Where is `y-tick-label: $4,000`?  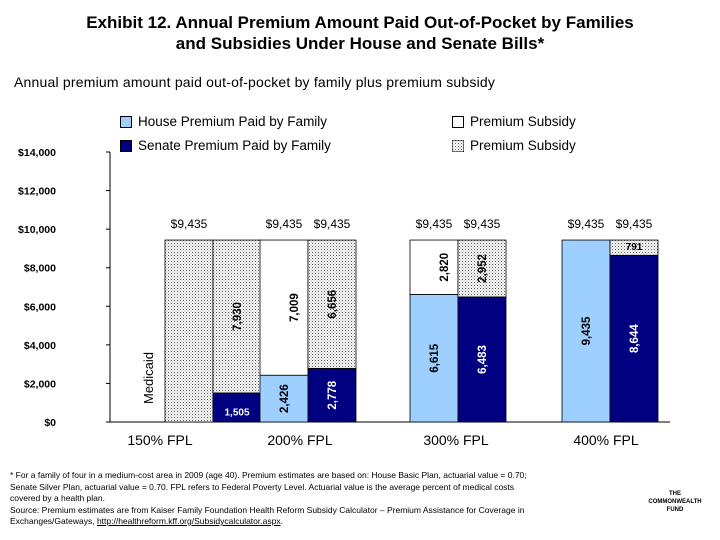
y-tick-label: $4,000 is located at coordinates (40, 346).